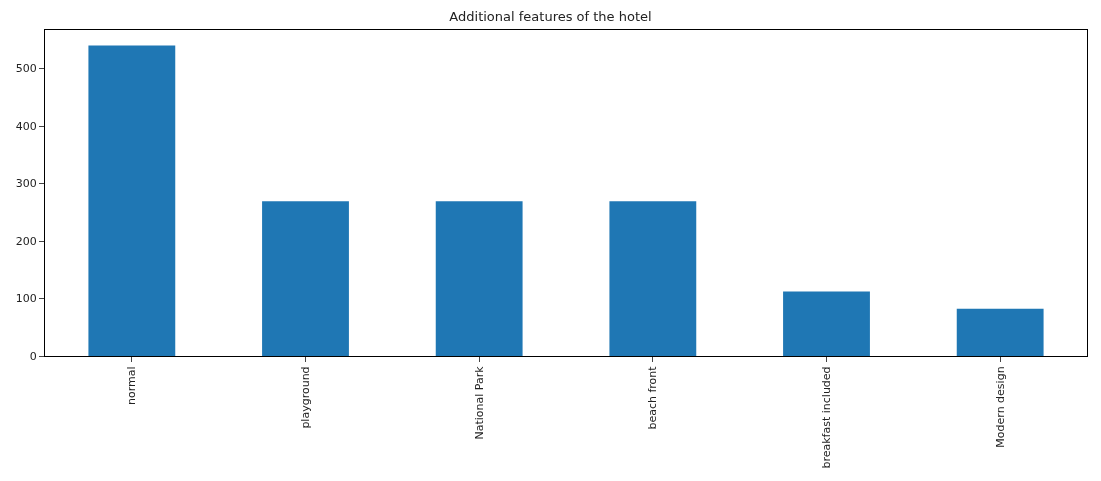 The width and height of the screenshot is (1101, 481). What do you see at coordinates (26, 241) in the screenshot?
I see `y-tick-label: 200` at bounding box center [26, 241].